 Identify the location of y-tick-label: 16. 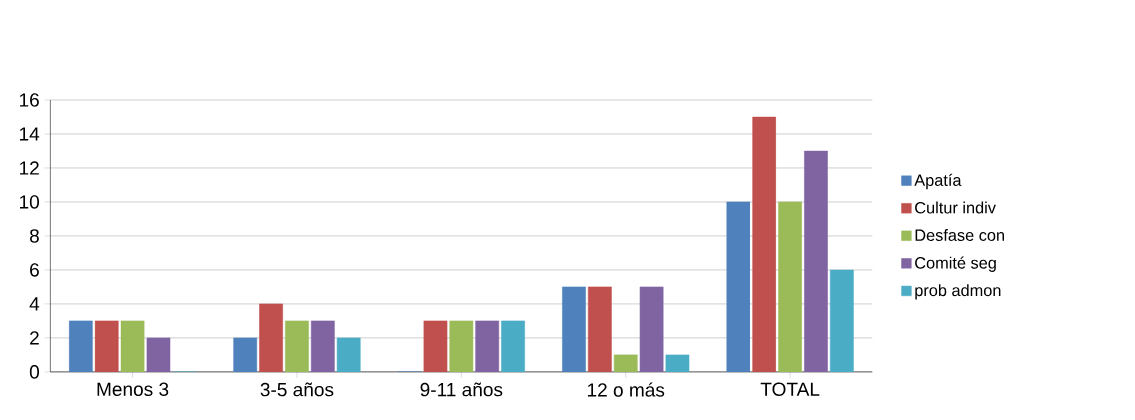
(29, 100).